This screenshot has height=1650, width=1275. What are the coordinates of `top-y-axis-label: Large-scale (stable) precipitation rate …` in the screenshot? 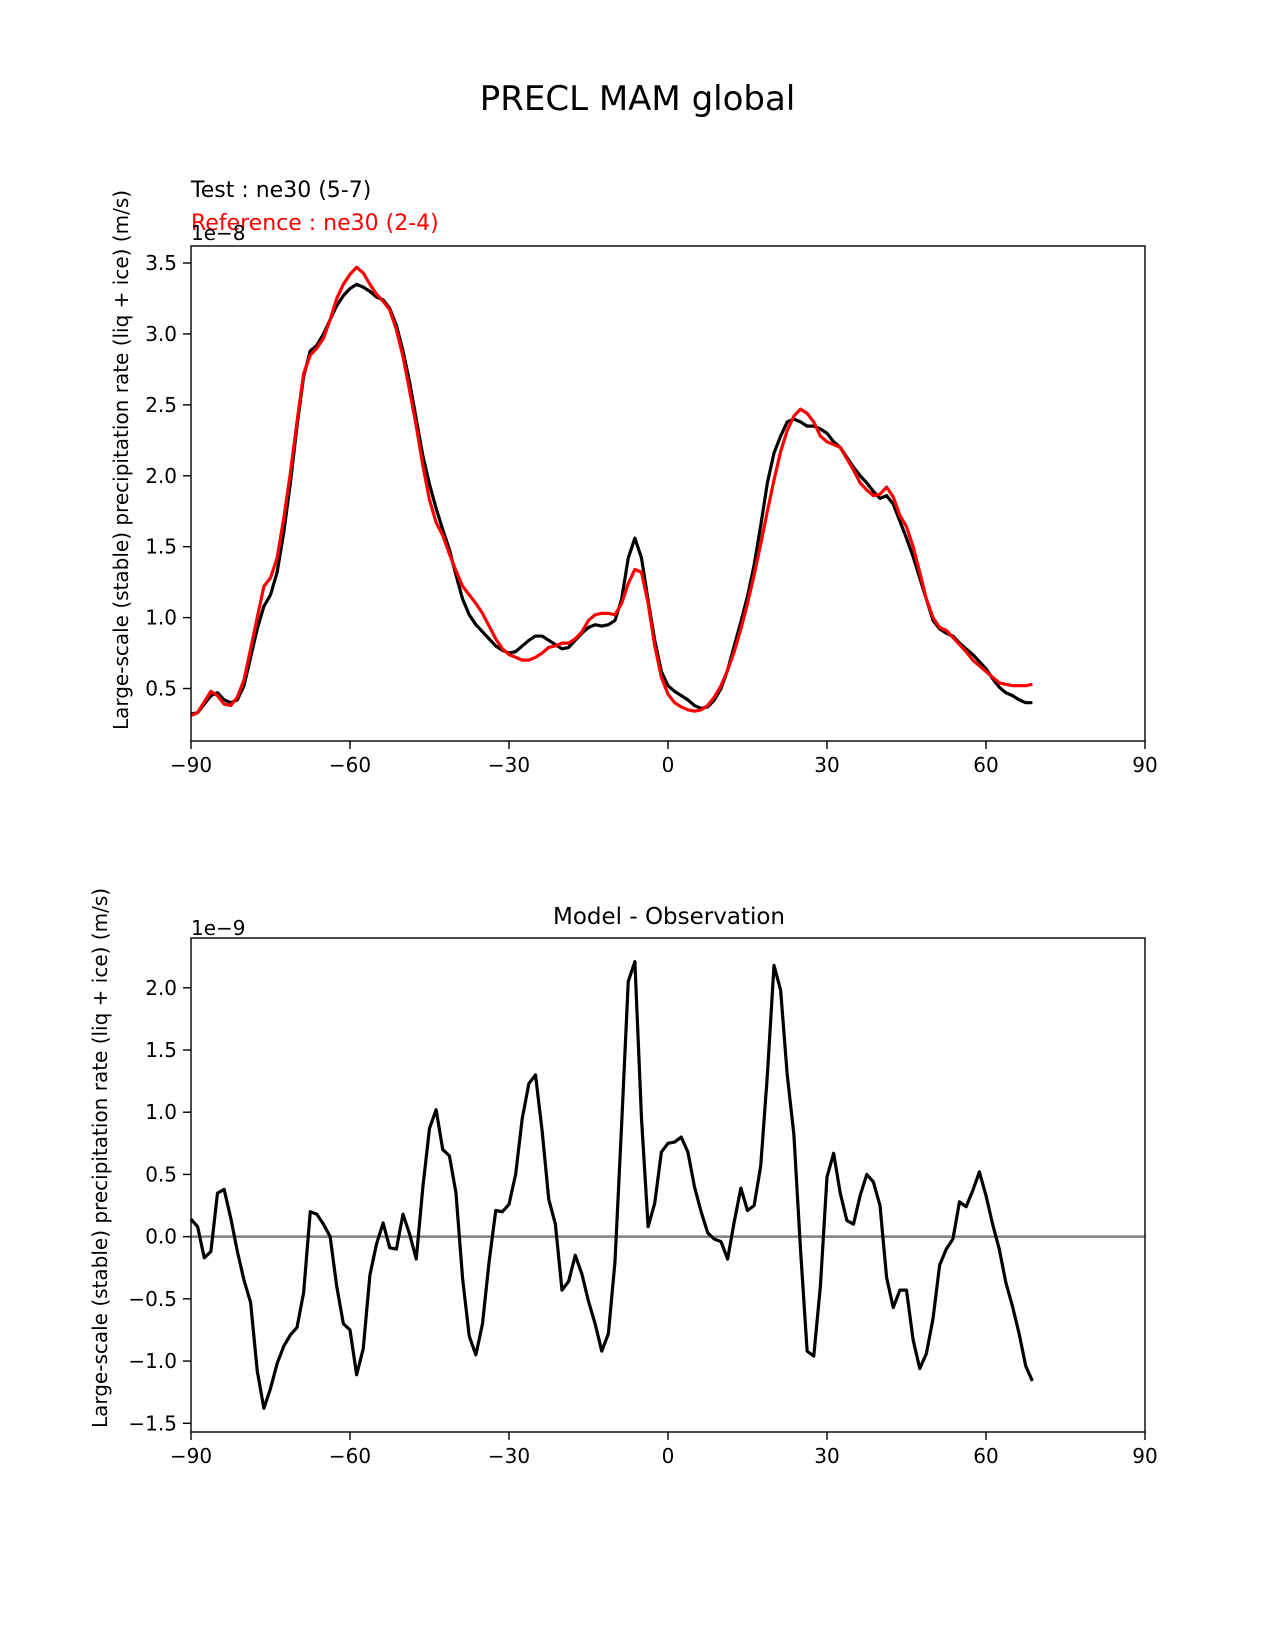 It's located at (121, 460).